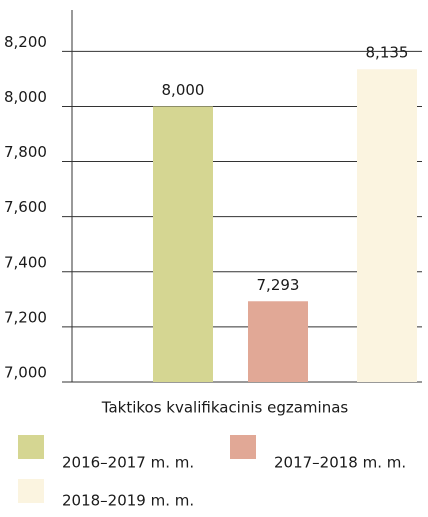  I want to click on x-tick-label: Taktikos kvalifikacinis egzaminas, so click(225, 408).